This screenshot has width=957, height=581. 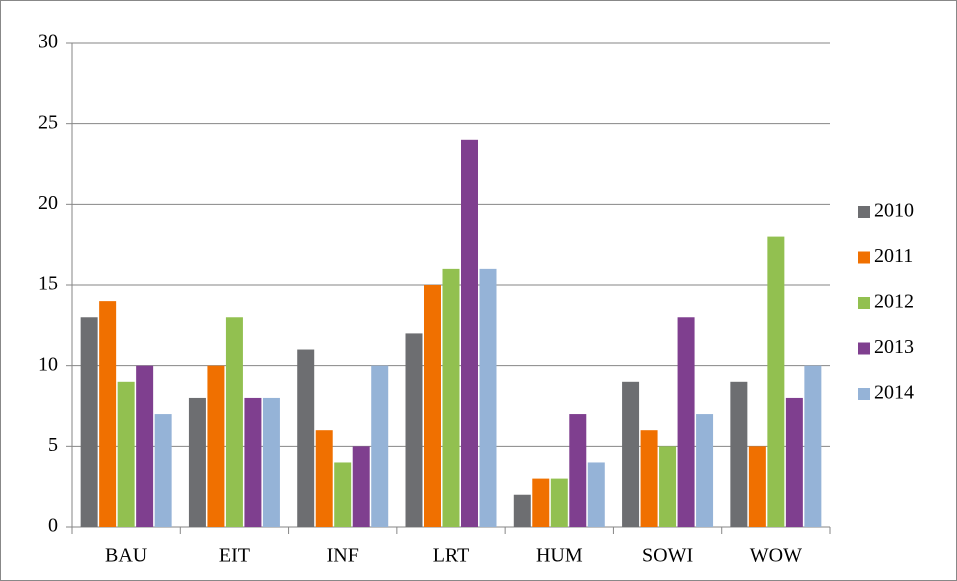 I want to click on legend-label: 2011, so click(x=893, y=256).